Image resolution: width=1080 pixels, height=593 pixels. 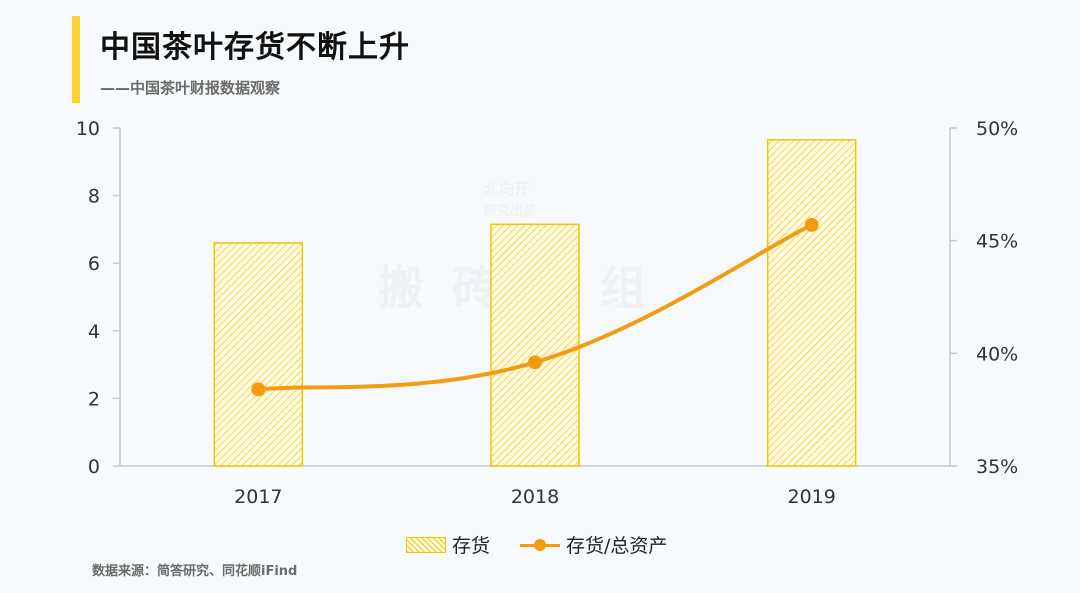 What do you see at coordinates (258, 389) in the screenshot?
I see `ratio-point-2017` at bounding box center [258, 389].